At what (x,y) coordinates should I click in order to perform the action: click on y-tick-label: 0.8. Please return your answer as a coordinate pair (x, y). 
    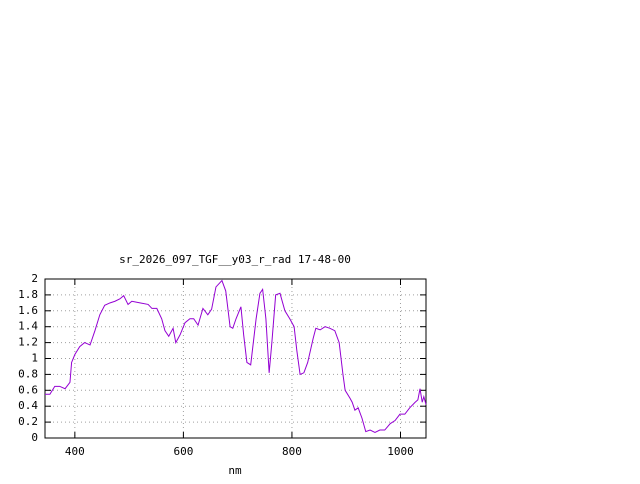
    Looking at the image, I should click on (28, 373).